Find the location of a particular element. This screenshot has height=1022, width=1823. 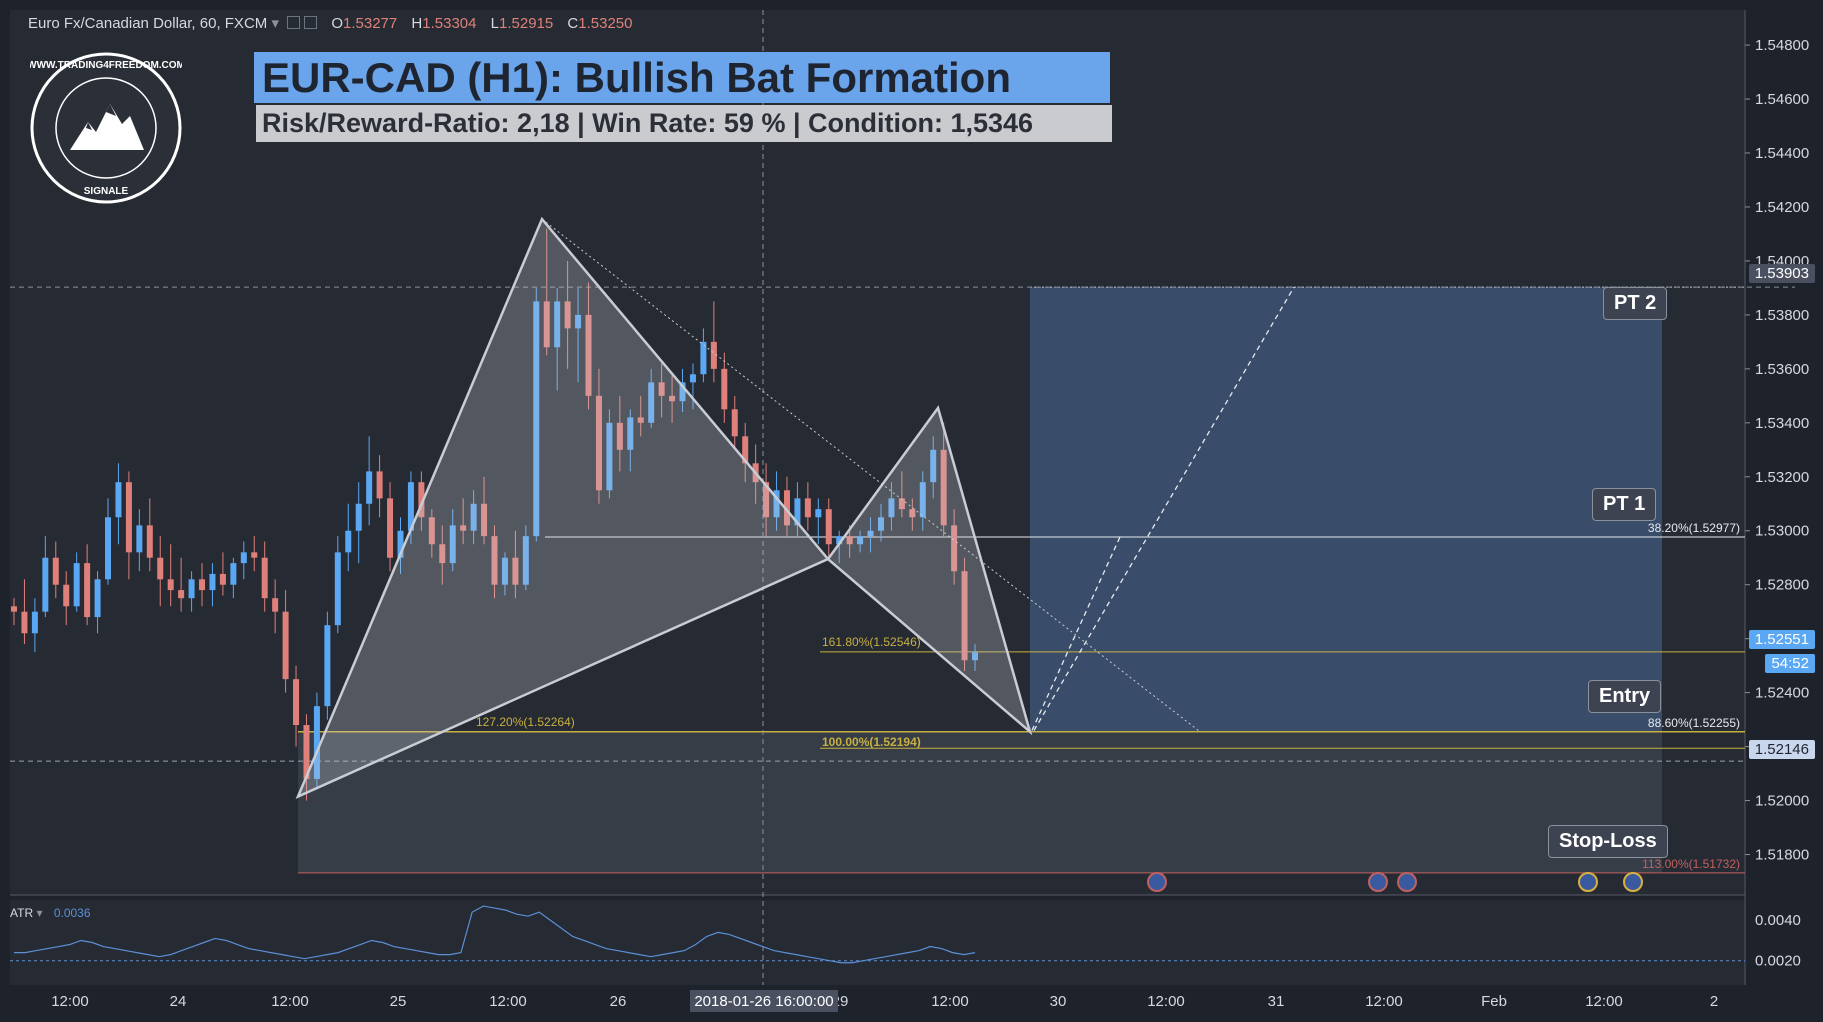

stop-loss-label: Stop-Loss is located at coordinates (1608, 841).